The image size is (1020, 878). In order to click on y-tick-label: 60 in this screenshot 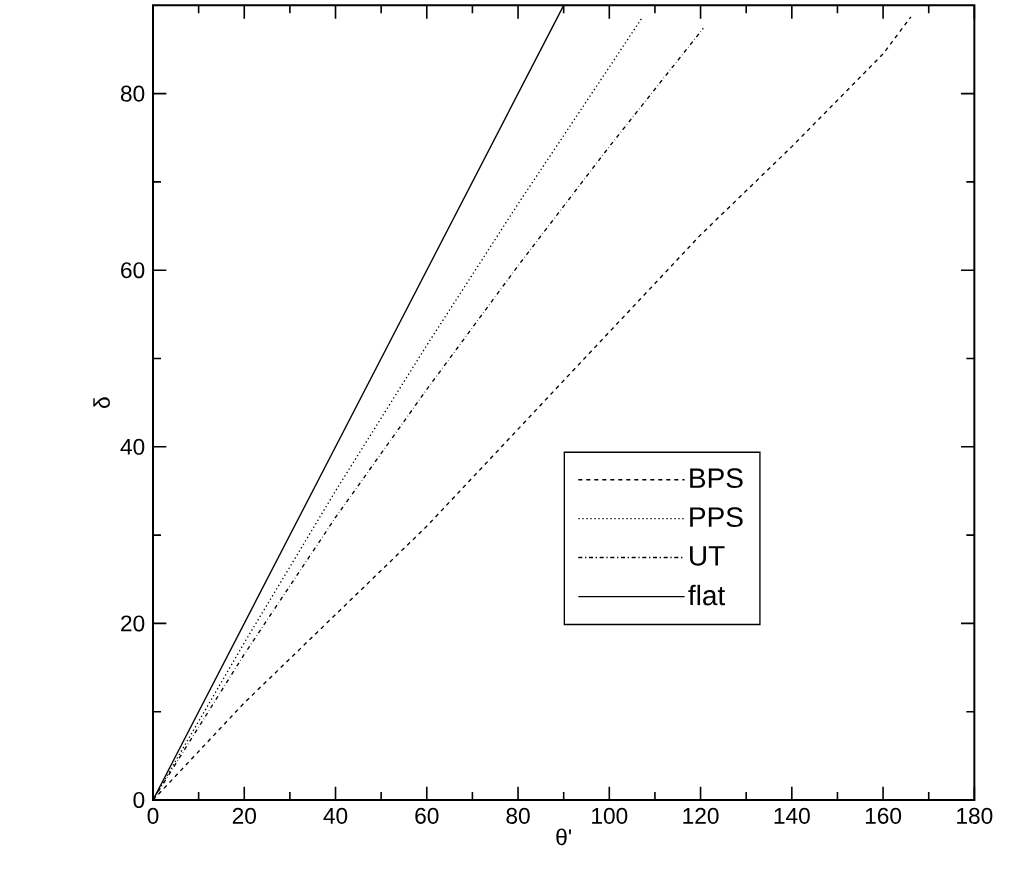, I will do `click(133, 270)`.